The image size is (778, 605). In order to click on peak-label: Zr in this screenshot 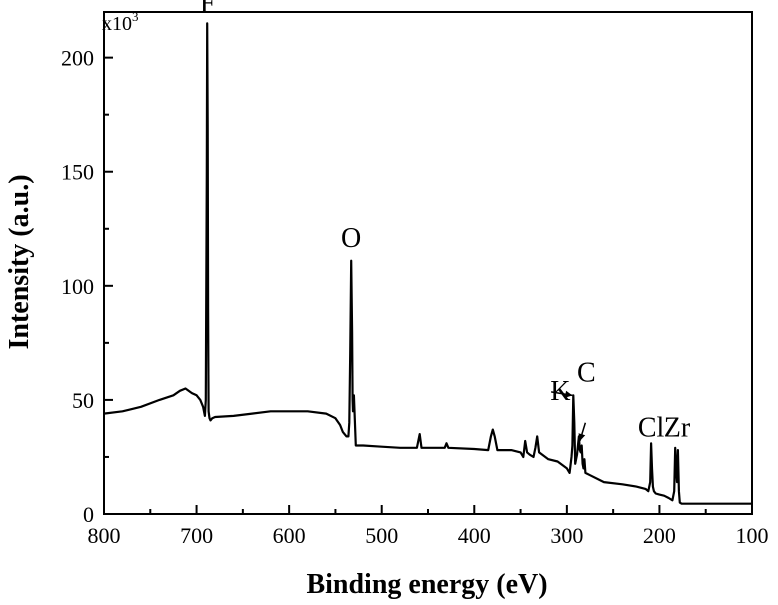, I will do `click(677, 427)`.